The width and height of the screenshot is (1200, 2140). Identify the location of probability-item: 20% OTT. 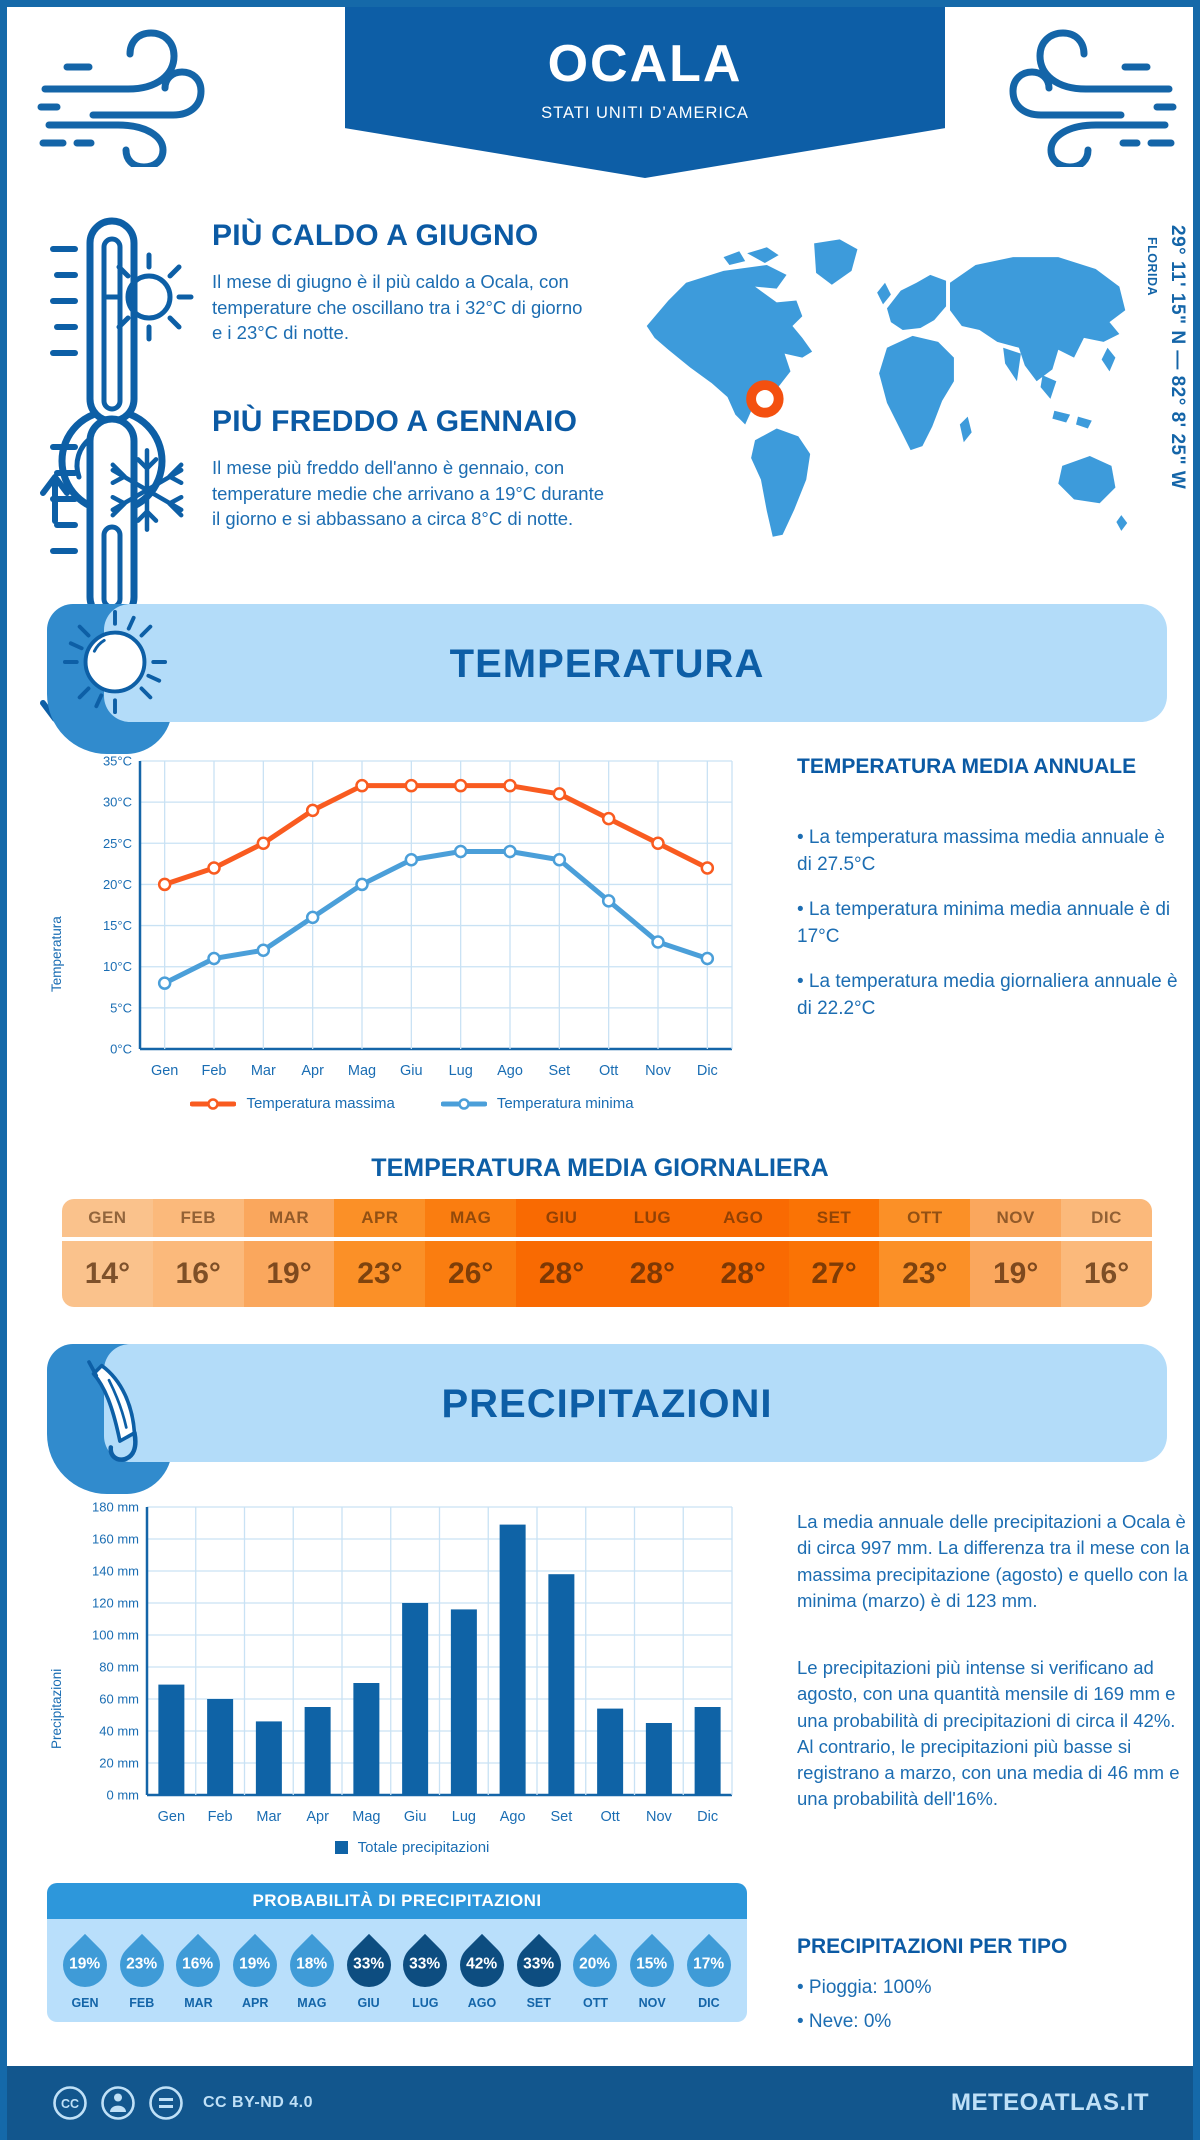
(595, 1971).